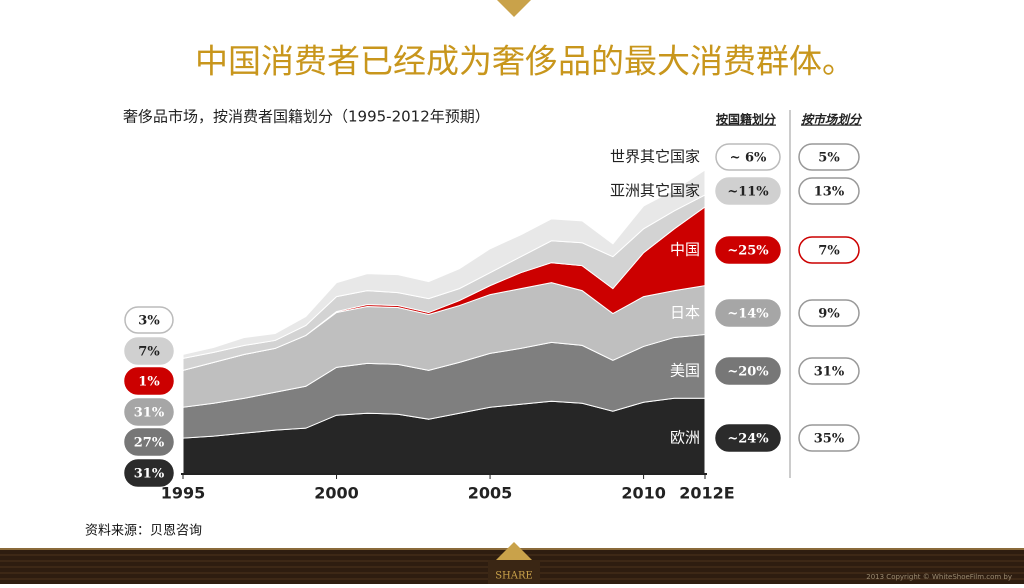  I want to click on share-label: ~24%, so click(748, 439).